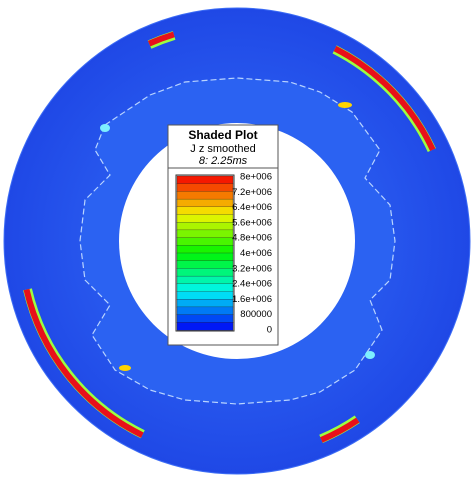 The width and height of the screenshot is (474, 477). What do you see at coordinates (252, 238) in the screenshot?
I see `legend-label: 4.8e+006` at bounding box center [252, 238].